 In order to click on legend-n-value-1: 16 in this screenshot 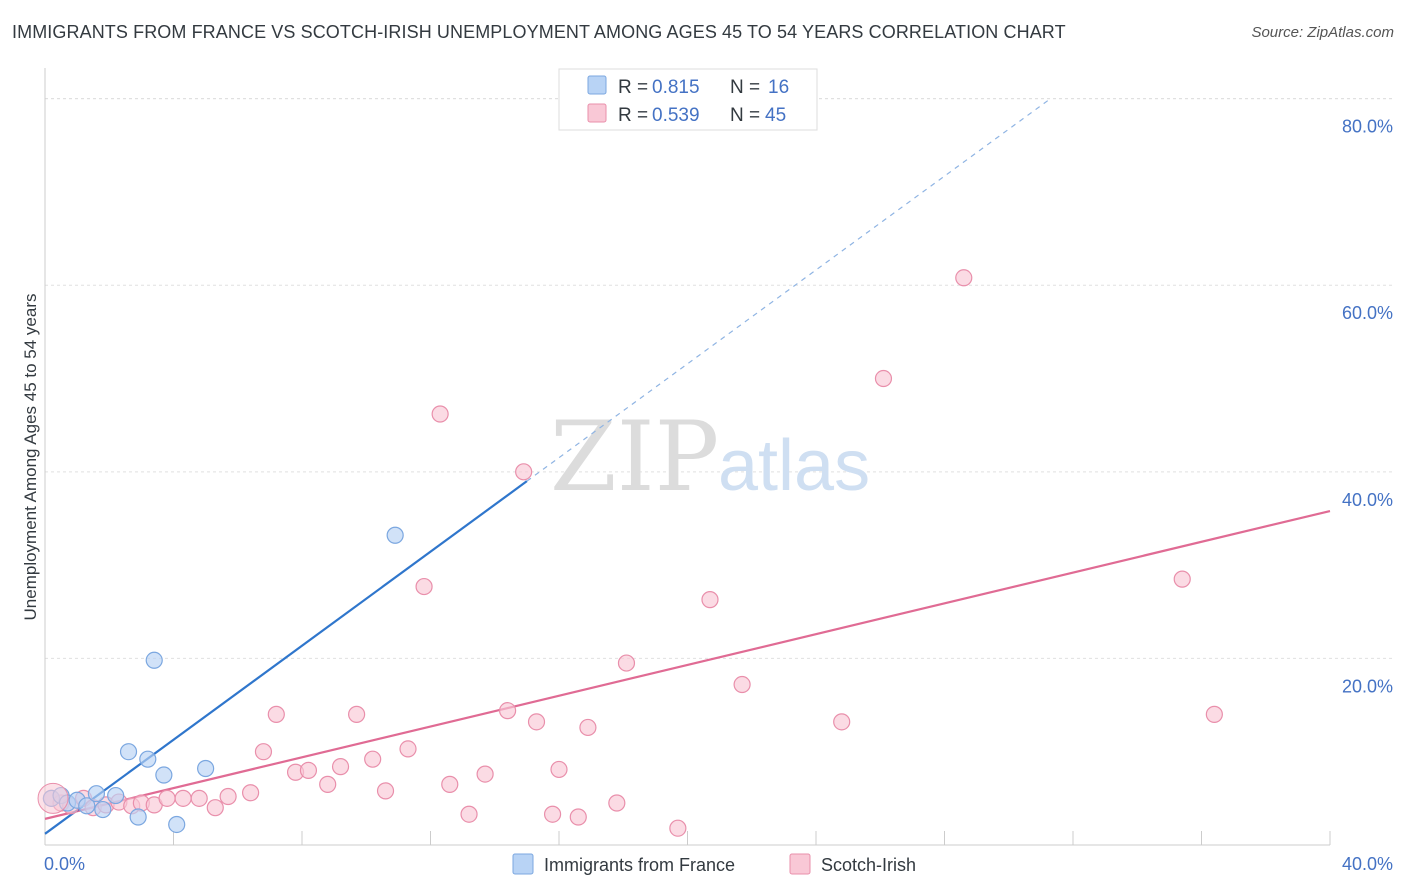, I will do `click(778, 87)`.